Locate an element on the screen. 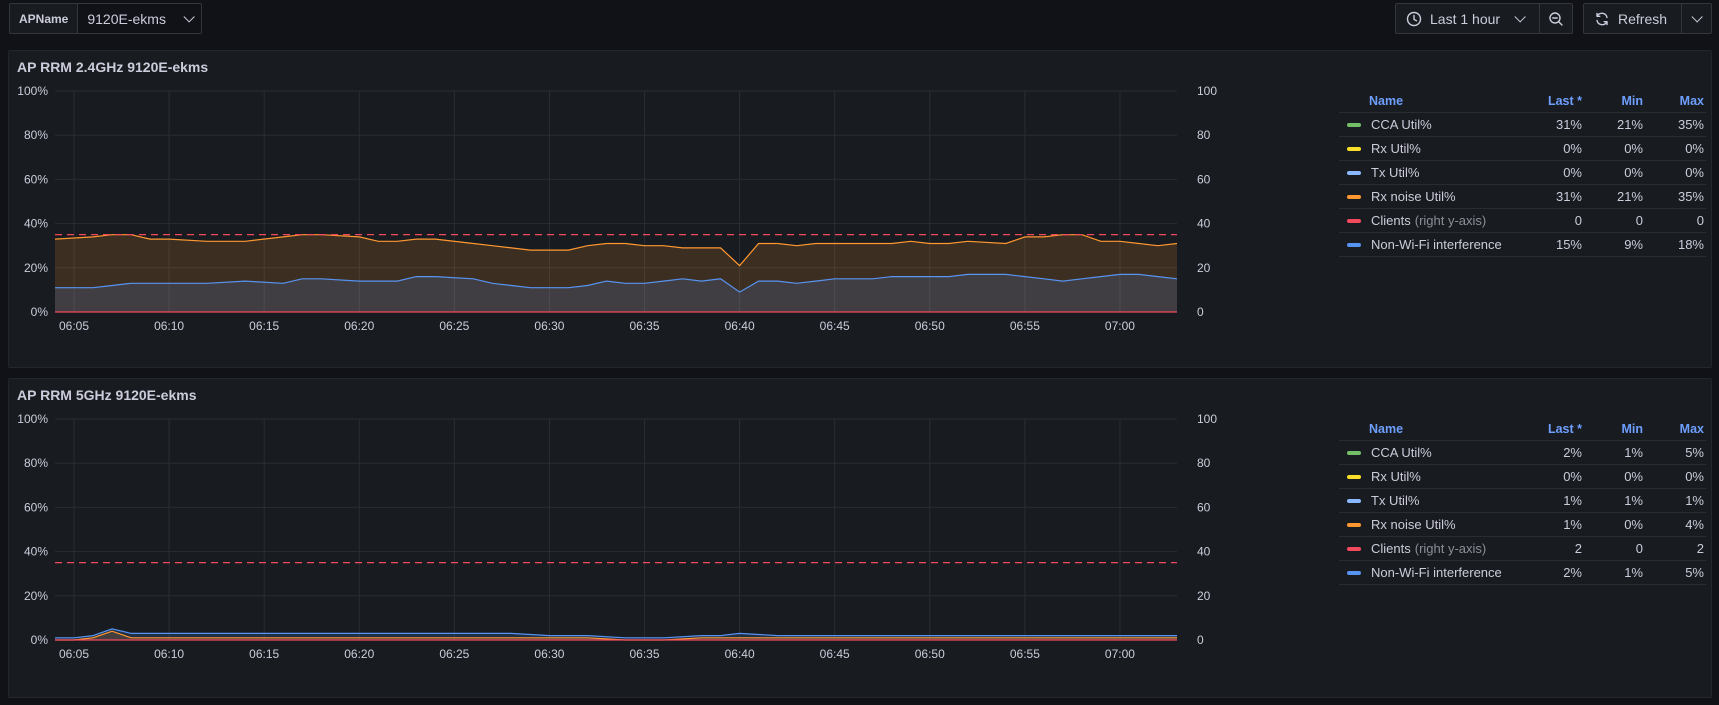 The image size is (1719, 705). refresh-label: Refresh is located at coordinates (1643, 18).